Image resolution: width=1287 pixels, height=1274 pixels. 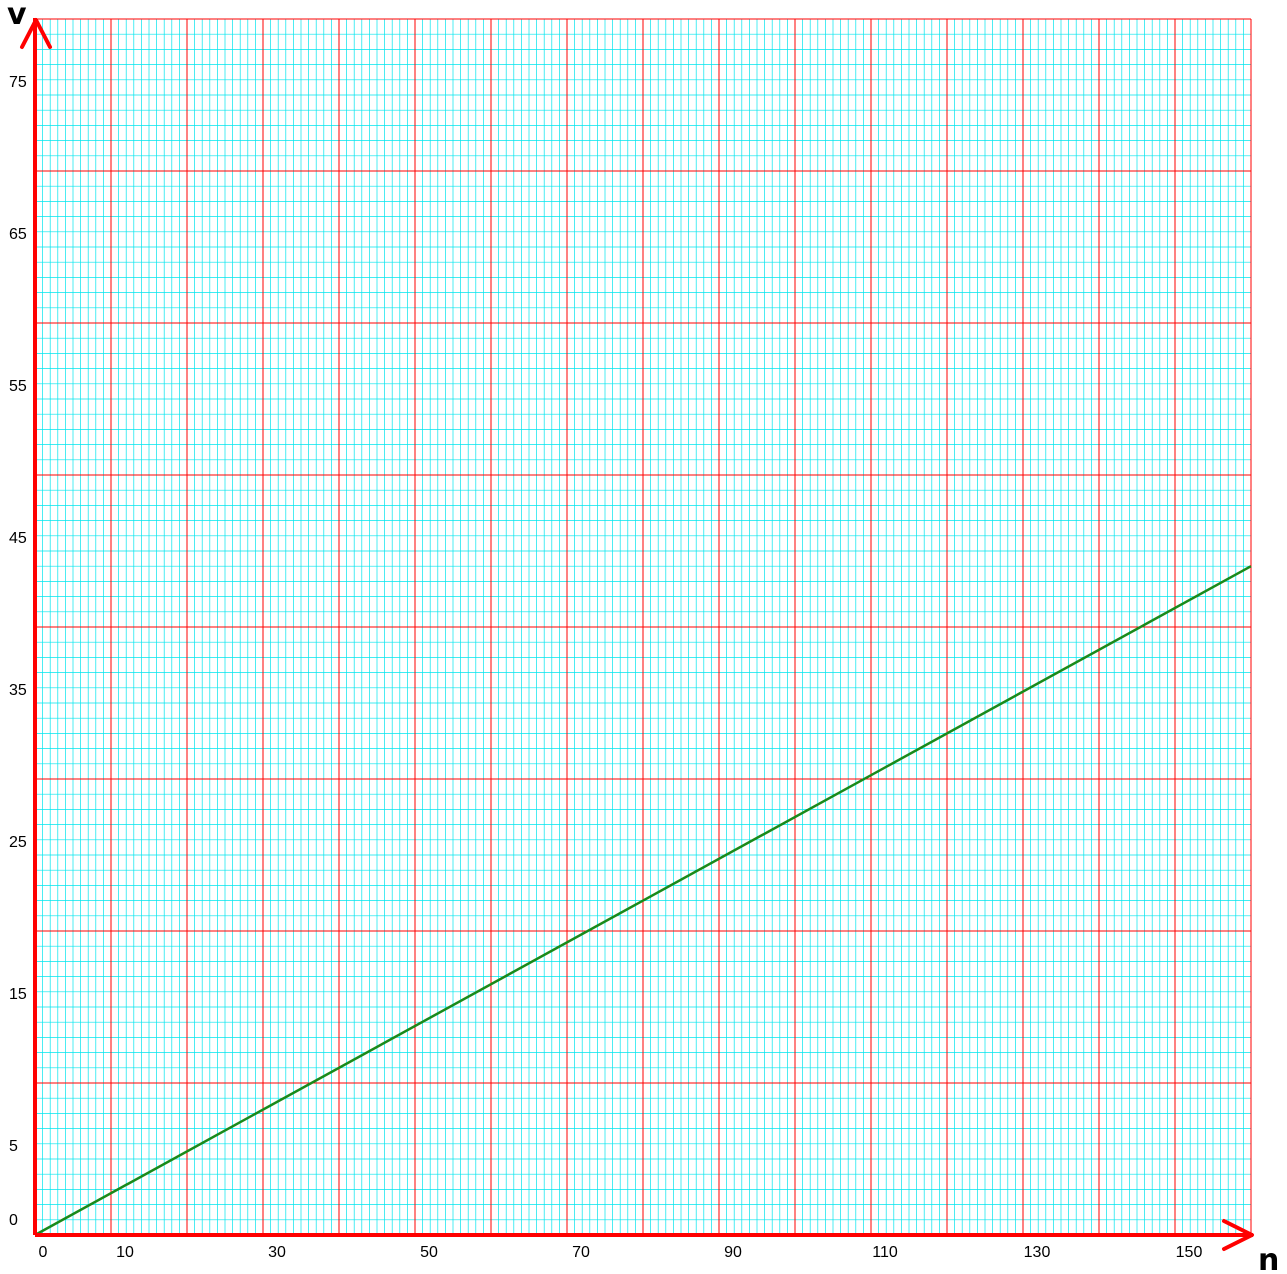 I want to click on y-tick-label: 55, so click(x=18, y=386).